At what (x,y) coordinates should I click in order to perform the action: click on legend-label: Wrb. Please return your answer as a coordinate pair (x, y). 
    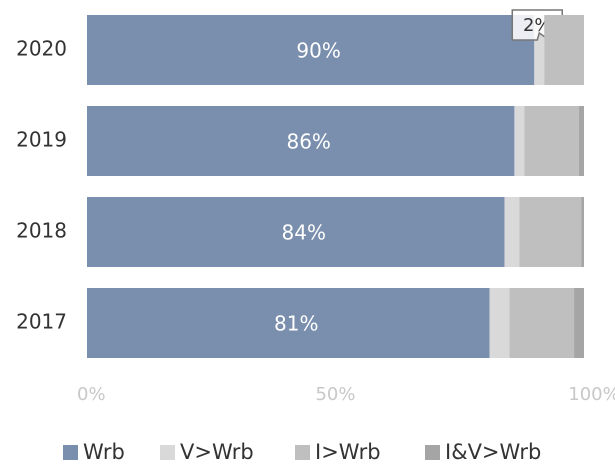
    Looking at the image, I should click on (104, 452).